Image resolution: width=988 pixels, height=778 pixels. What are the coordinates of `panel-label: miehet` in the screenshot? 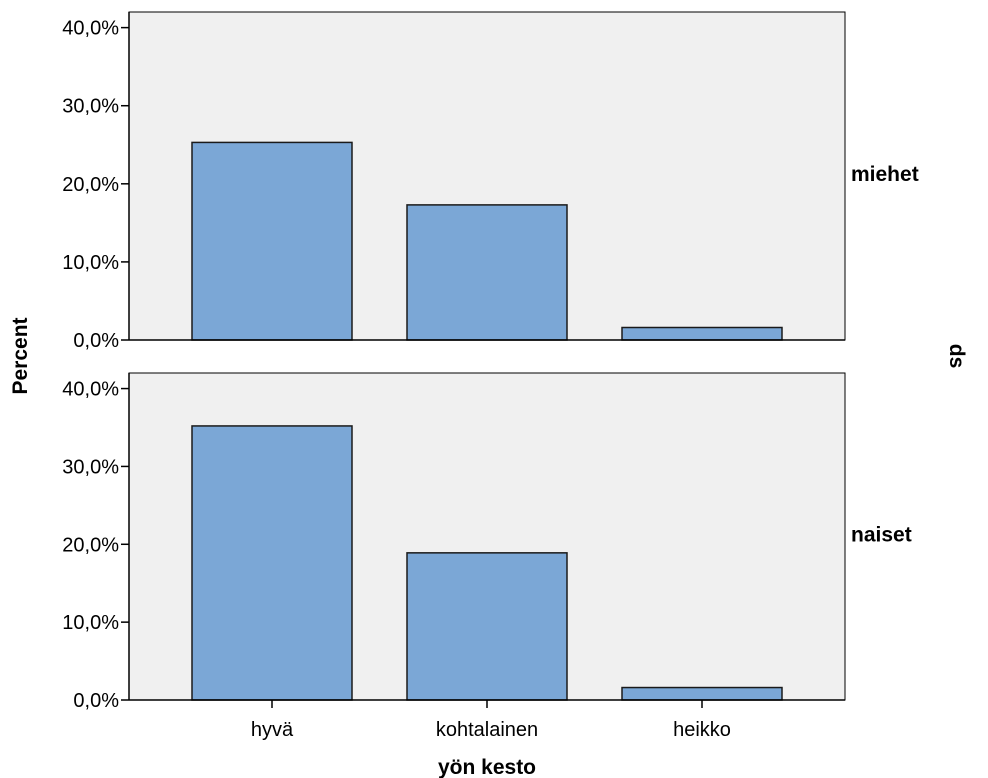 It's located at (885, 174).